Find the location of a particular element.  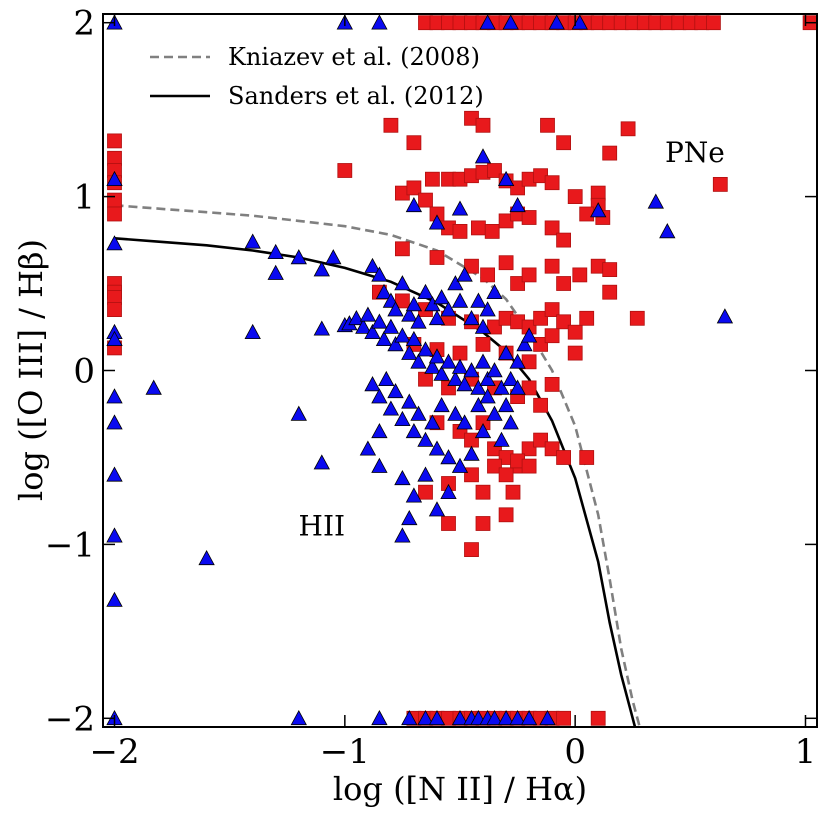

annotation-hii: HII is located at coordinates (322, 526).